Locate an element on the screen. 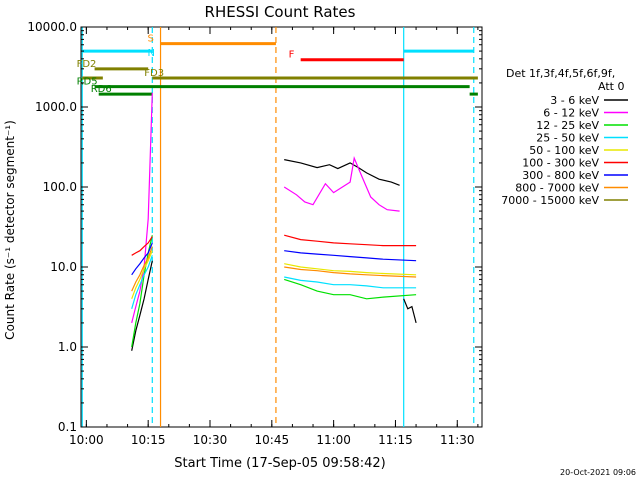 The image size is (640, 480). x-tick-label: 11:15 is located at coordinates (395, 440).